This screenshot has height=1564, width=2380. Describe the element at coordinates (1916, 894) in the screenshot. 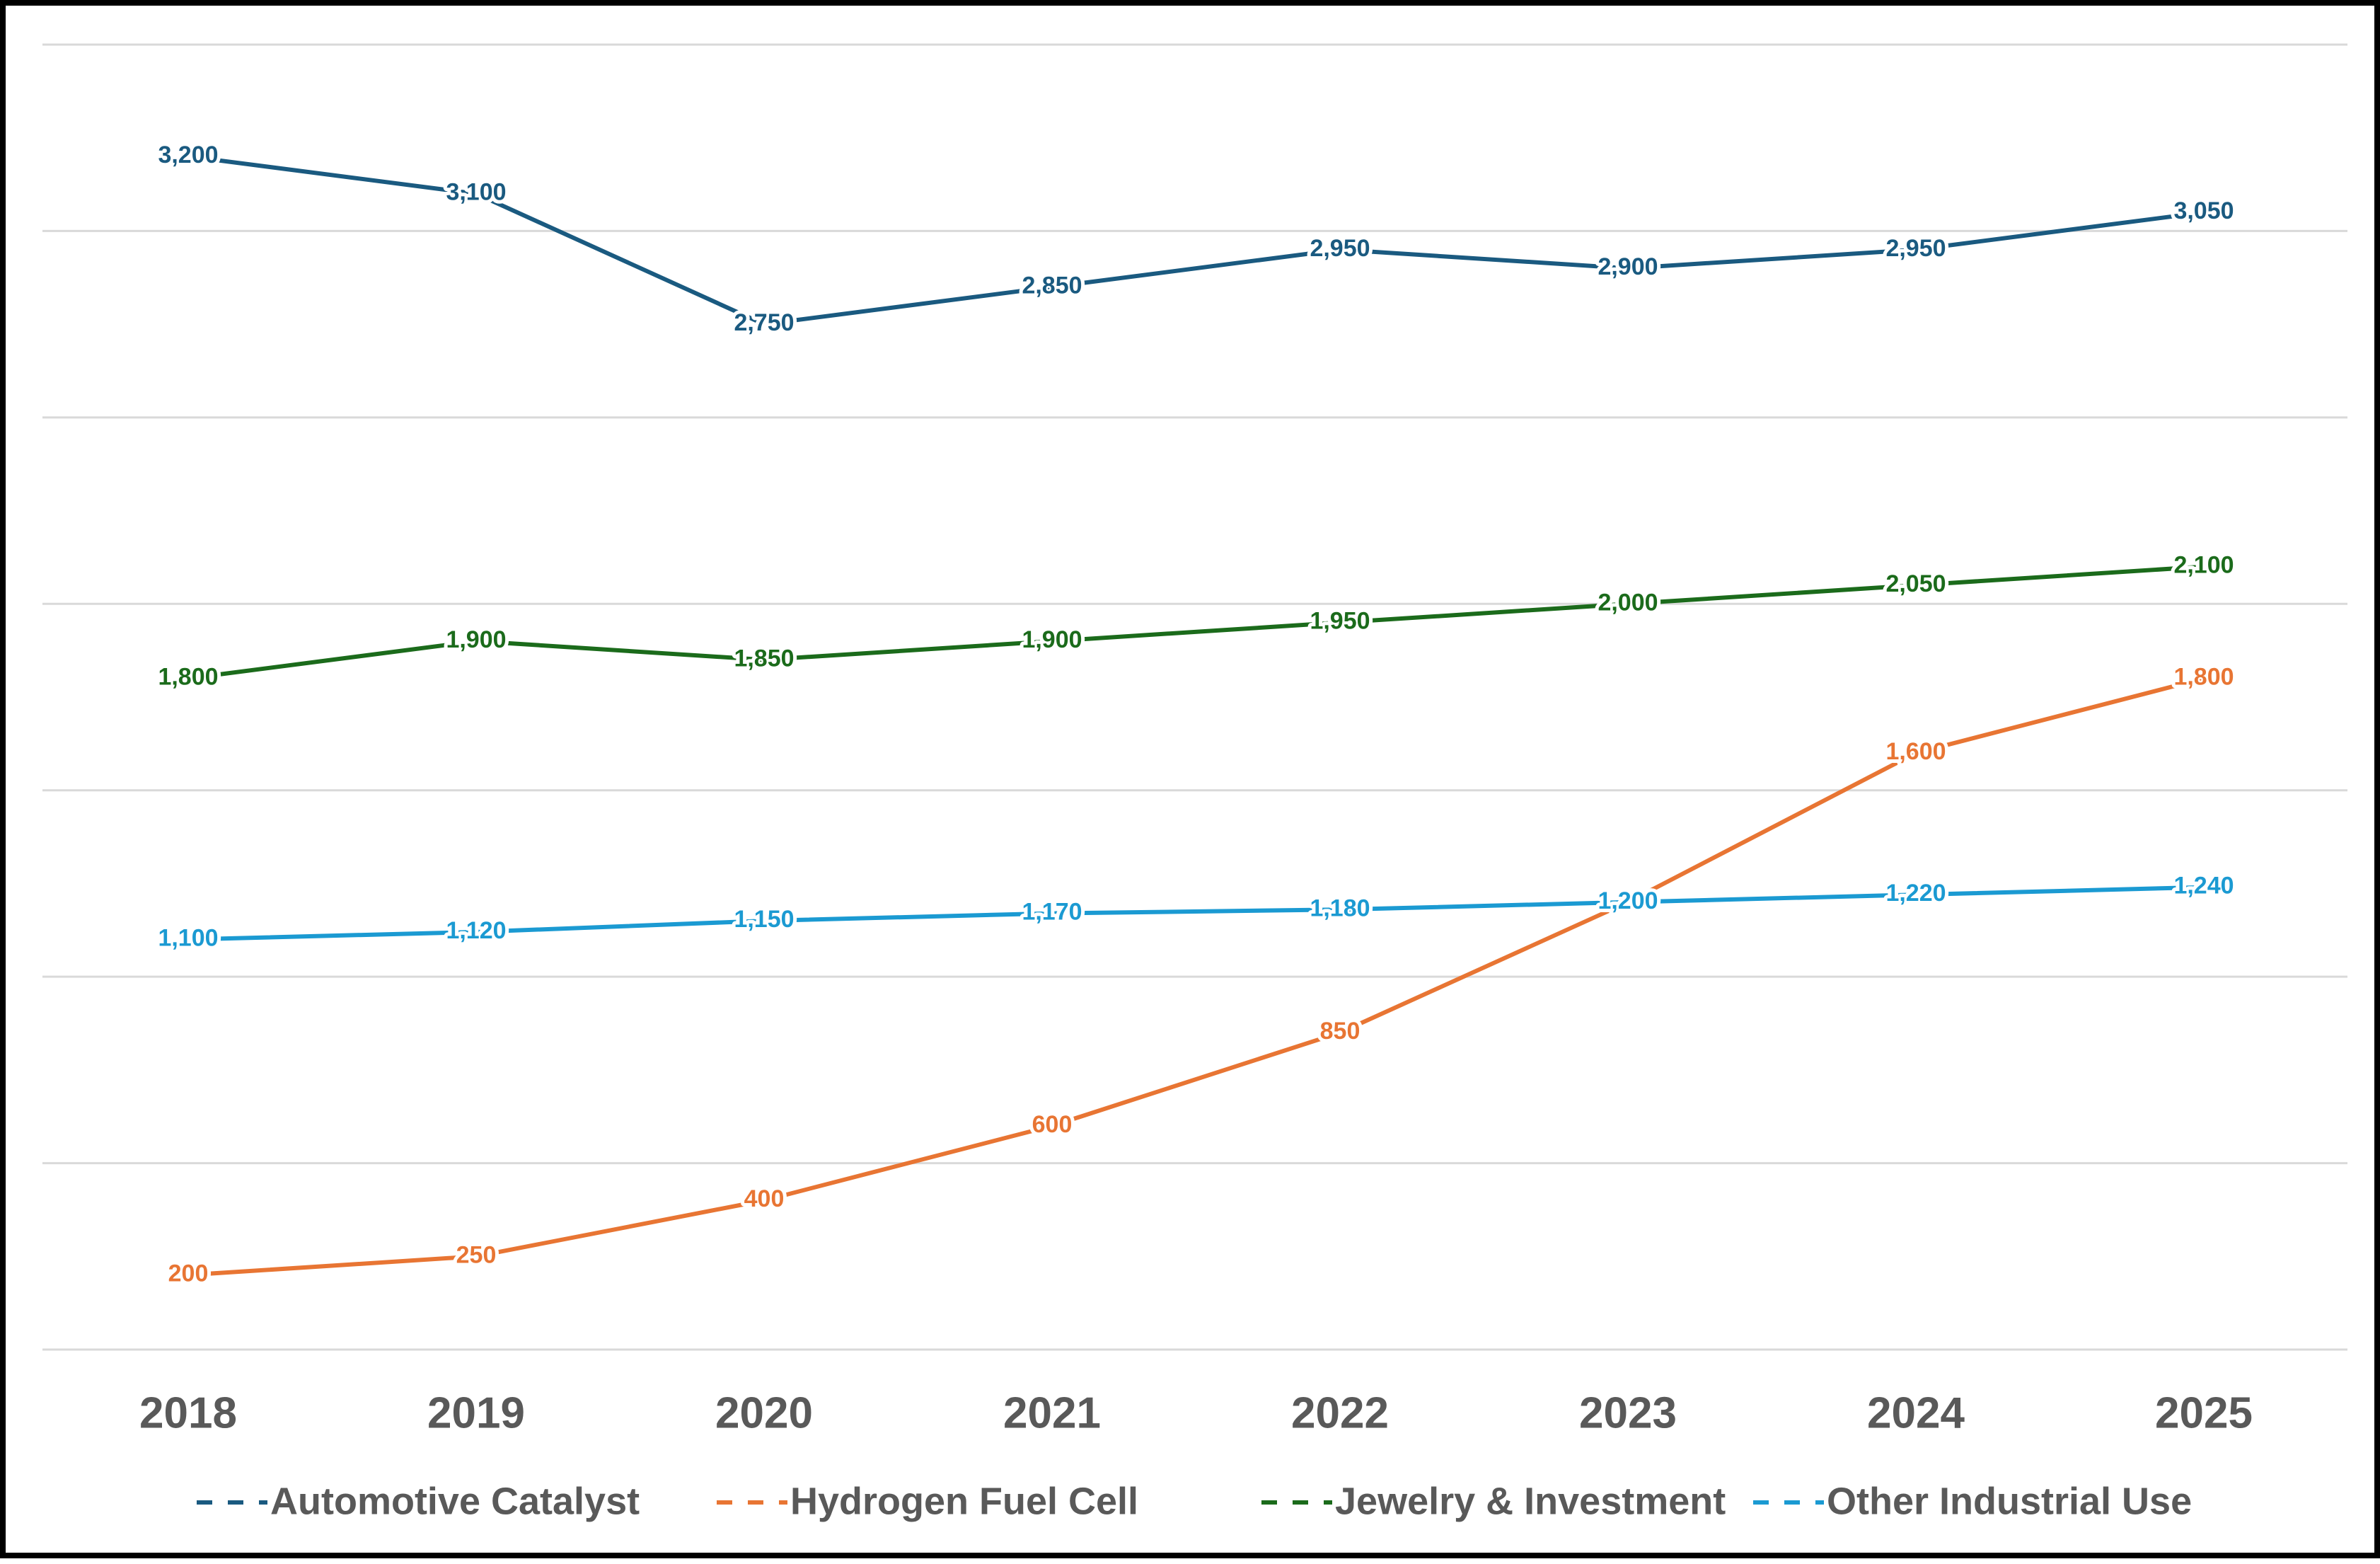

I see `data-label-other-industrial-use-2024: 1,220` at that location.